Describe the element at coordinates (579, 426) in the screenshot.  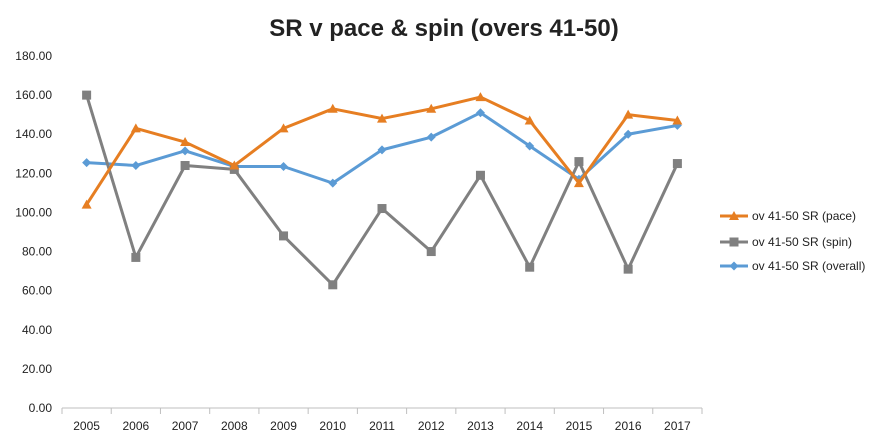
I see `x-tick-label: 2015` at that location.